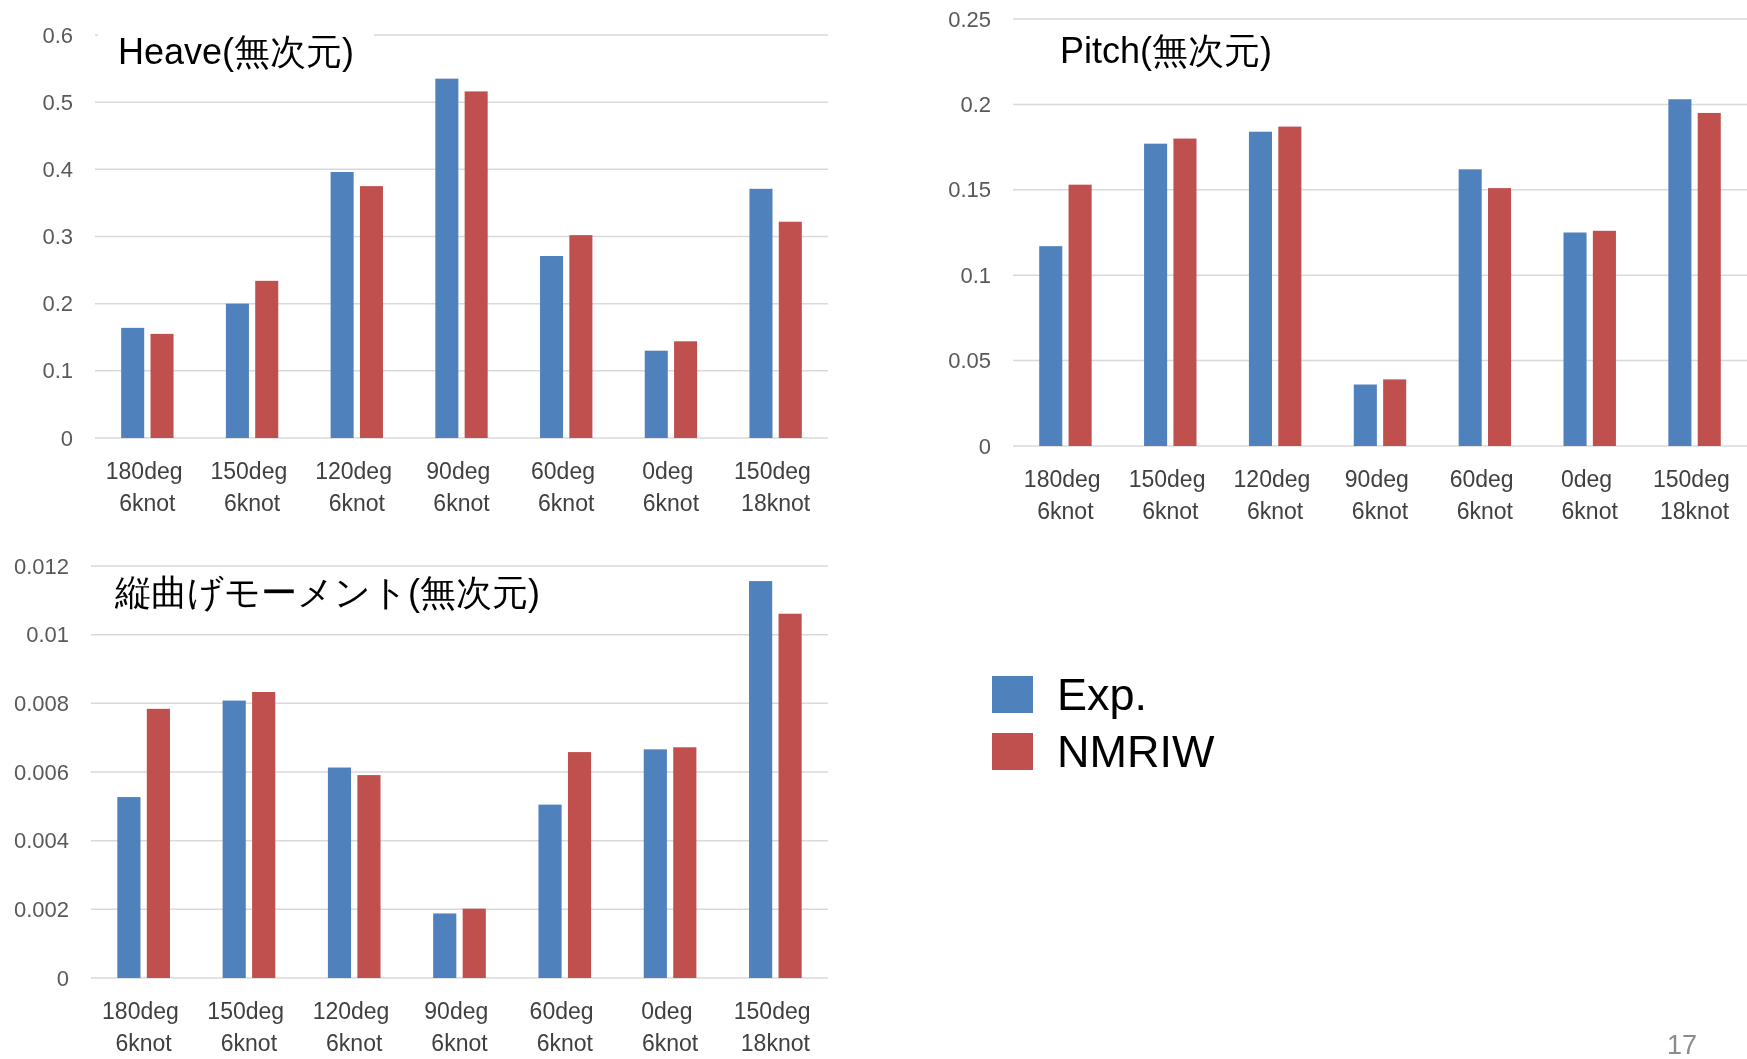 This screenshot has height=1059, width=1747. Describe the element at coordinates (57, 35) in the screenshot. I see `y-tick-label: 0.6` at that location.